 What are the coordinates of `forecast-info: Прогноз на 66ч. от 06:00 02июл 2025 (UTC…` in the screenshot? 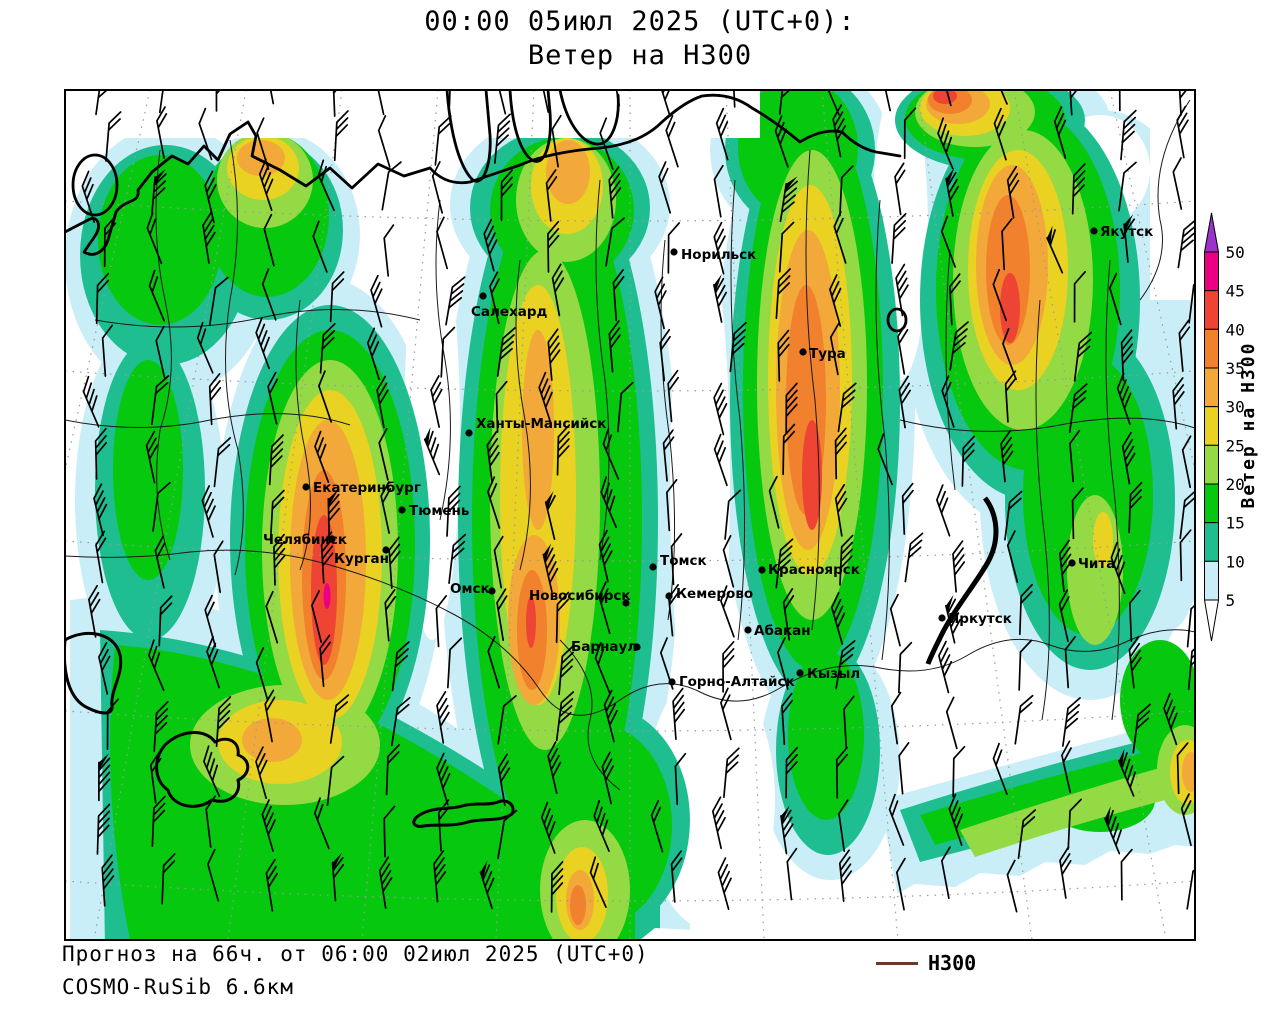 It's located at (355, 954).